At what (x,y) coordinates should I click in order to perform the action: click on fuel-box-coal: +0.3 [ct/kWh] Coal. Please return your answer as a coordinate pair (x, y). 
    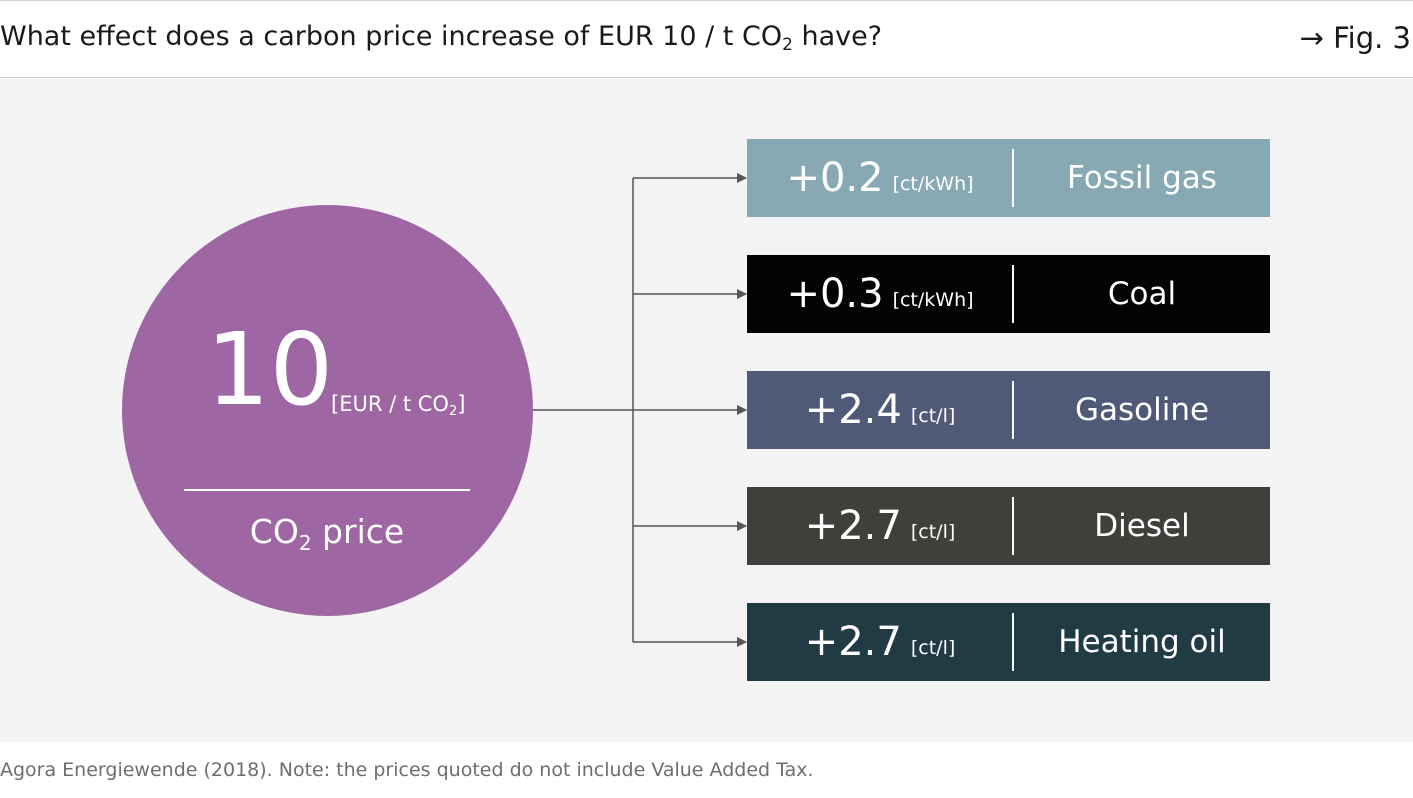
    Looking at the image, I should click on (1008, 294).